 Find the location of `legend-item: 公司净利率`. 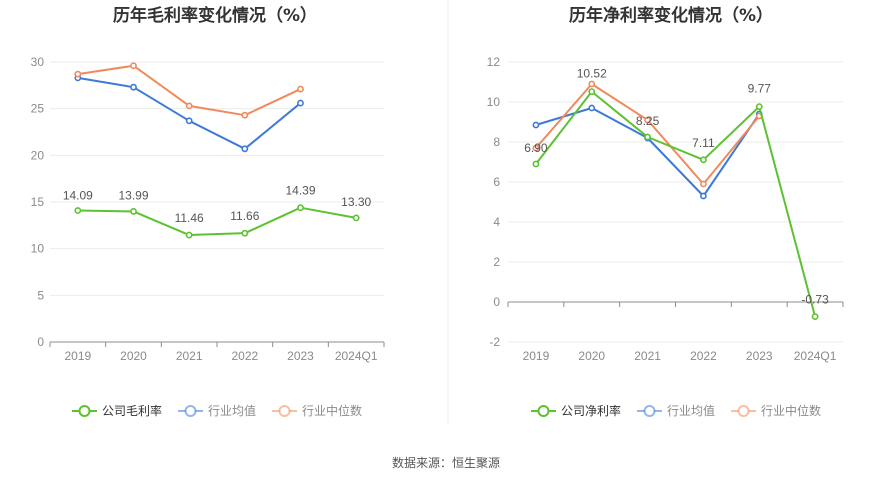

legend-item: 公司净利率 is located at coordinates (576, 410).